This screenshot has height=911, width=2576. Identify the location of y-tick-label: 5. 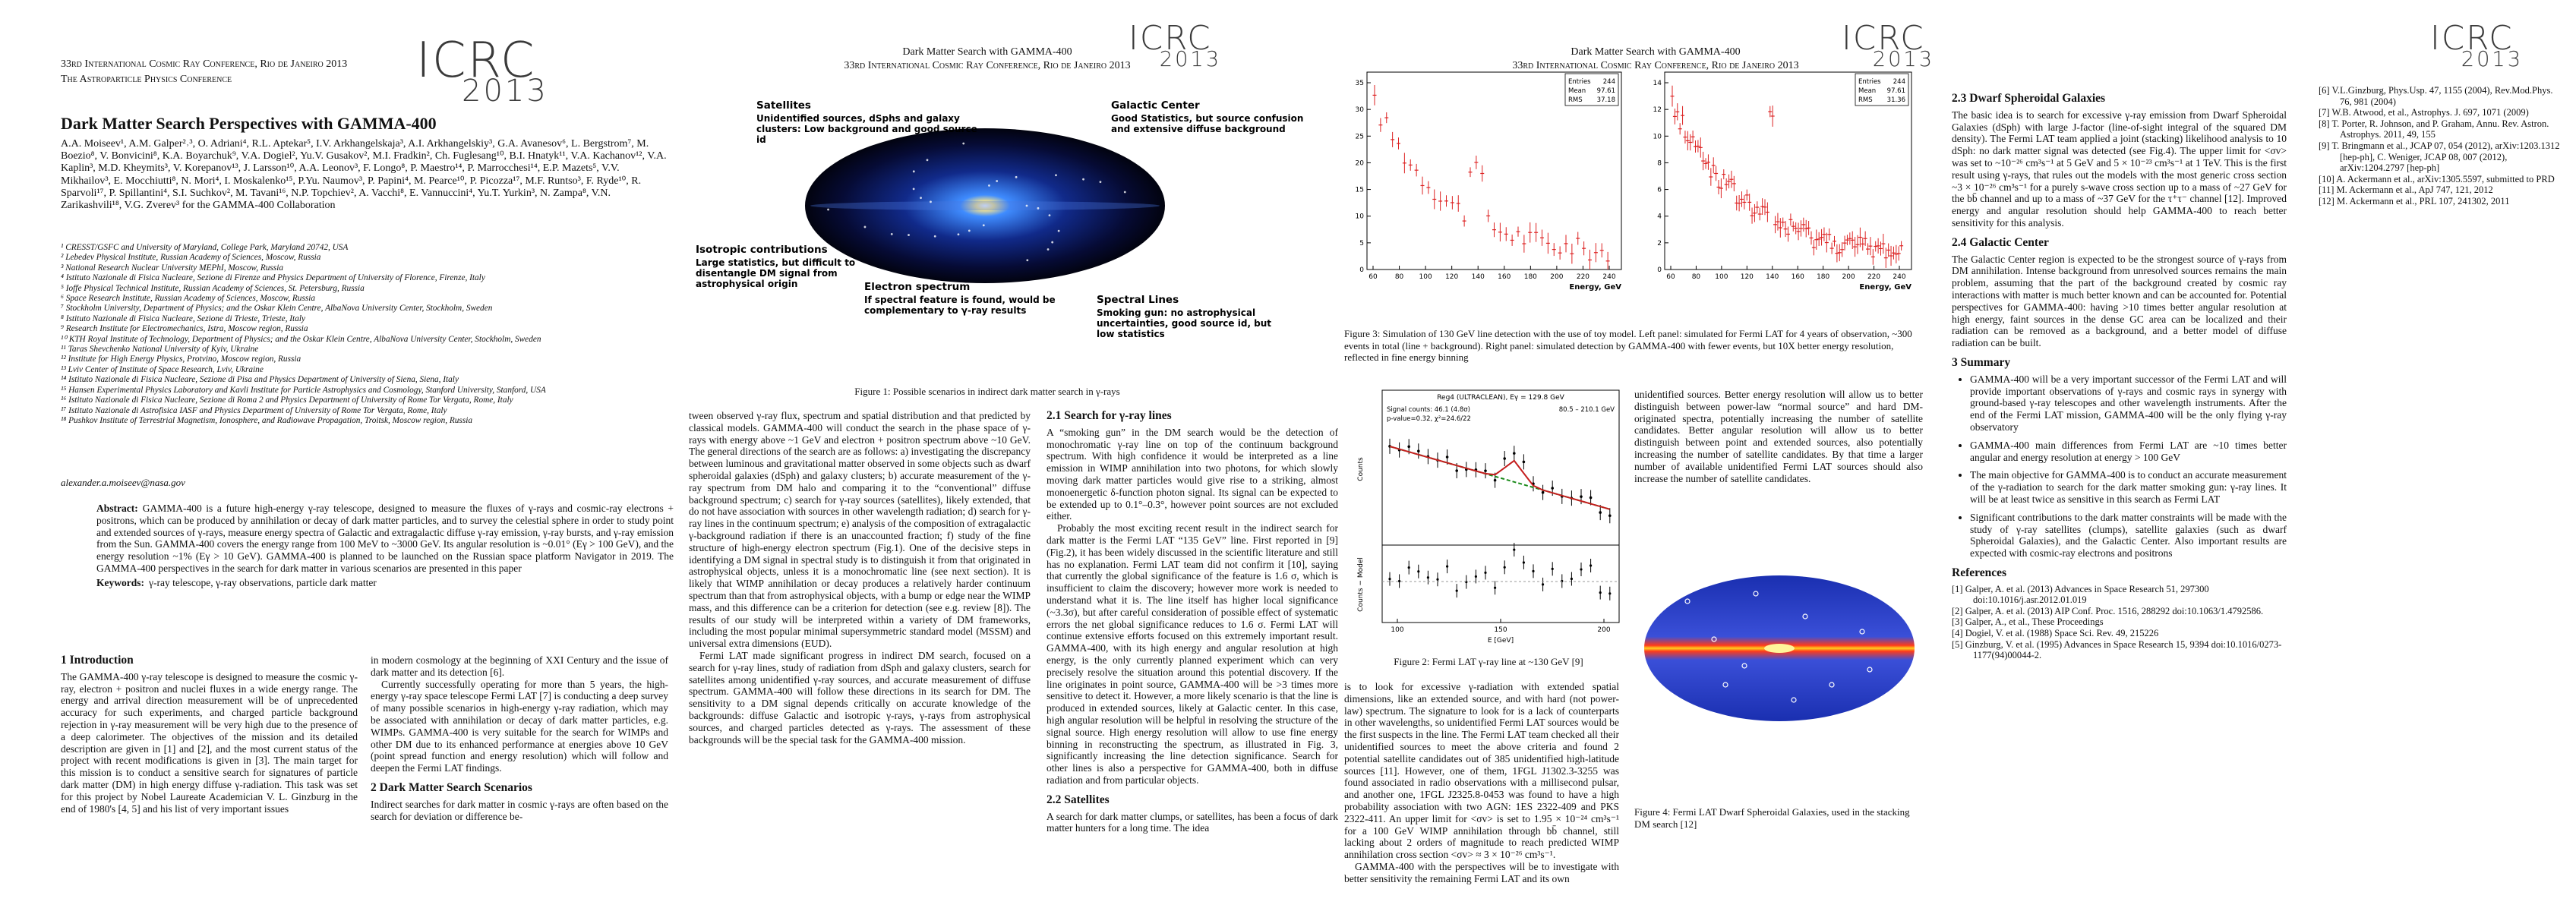
(1361, 243).